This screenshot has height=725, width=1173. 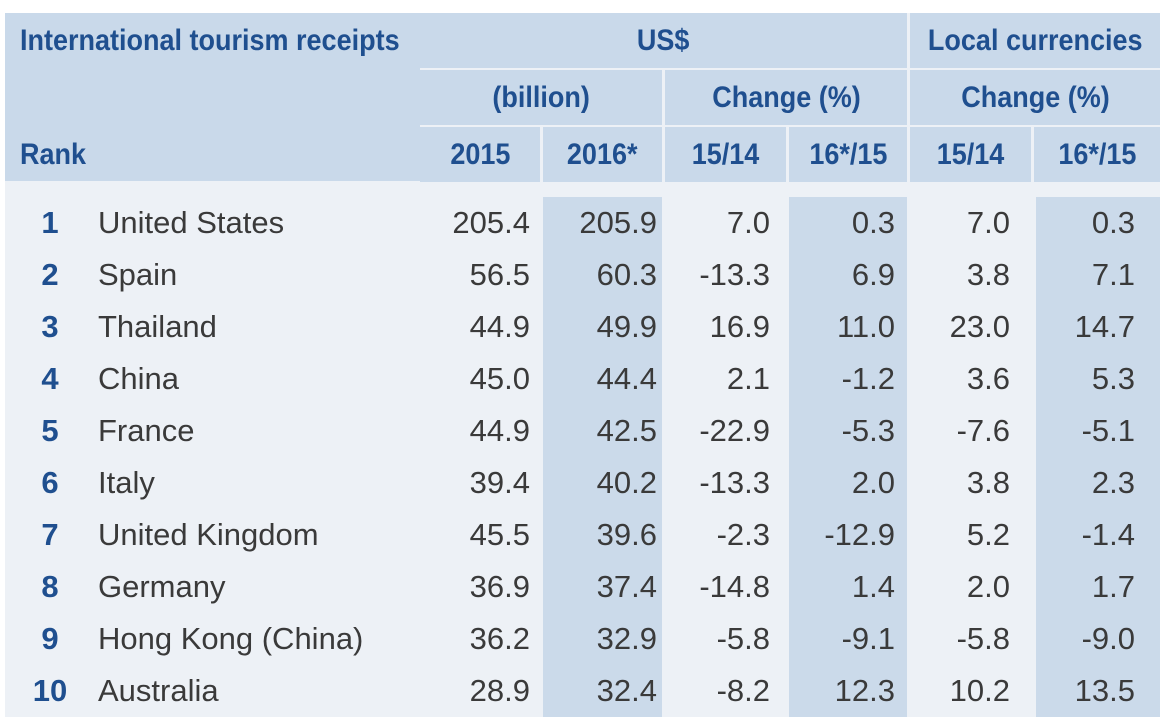 What do you see at coordinates (480, 154) in the screenshot?
I see `col-2015-header: 2015` at bounding box center [480, 154].